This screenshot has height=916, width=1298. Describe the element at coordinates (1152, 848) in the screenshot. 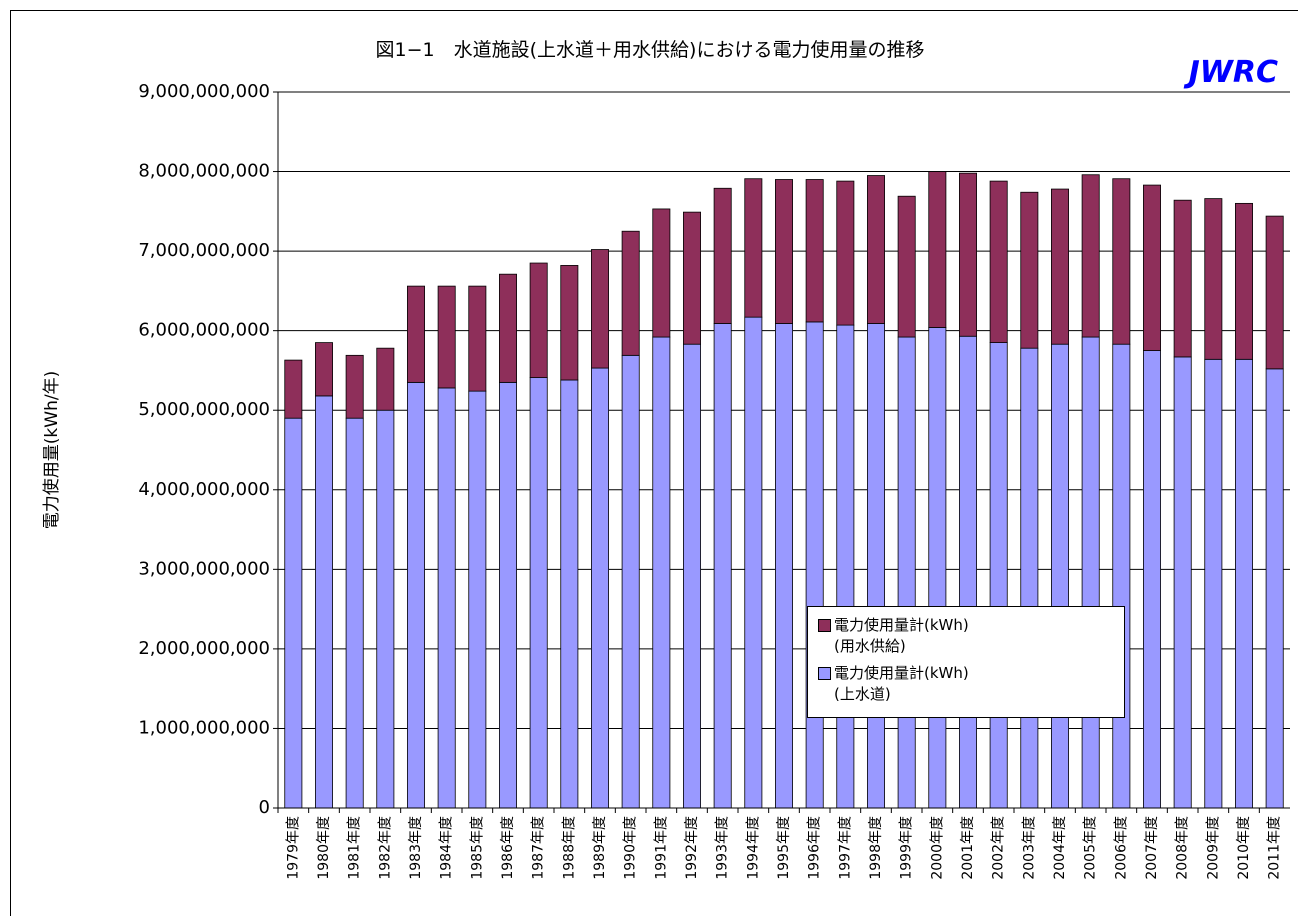

I see `x-tick-label: 2007年度` at that location.